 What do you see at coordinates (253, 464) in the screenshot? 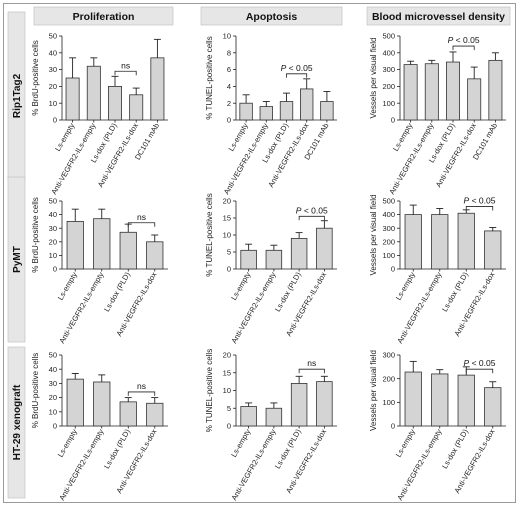
I see `x-tick-label: Anti-VEGFR2-ILs-empty` at bounding box center [253, 464].